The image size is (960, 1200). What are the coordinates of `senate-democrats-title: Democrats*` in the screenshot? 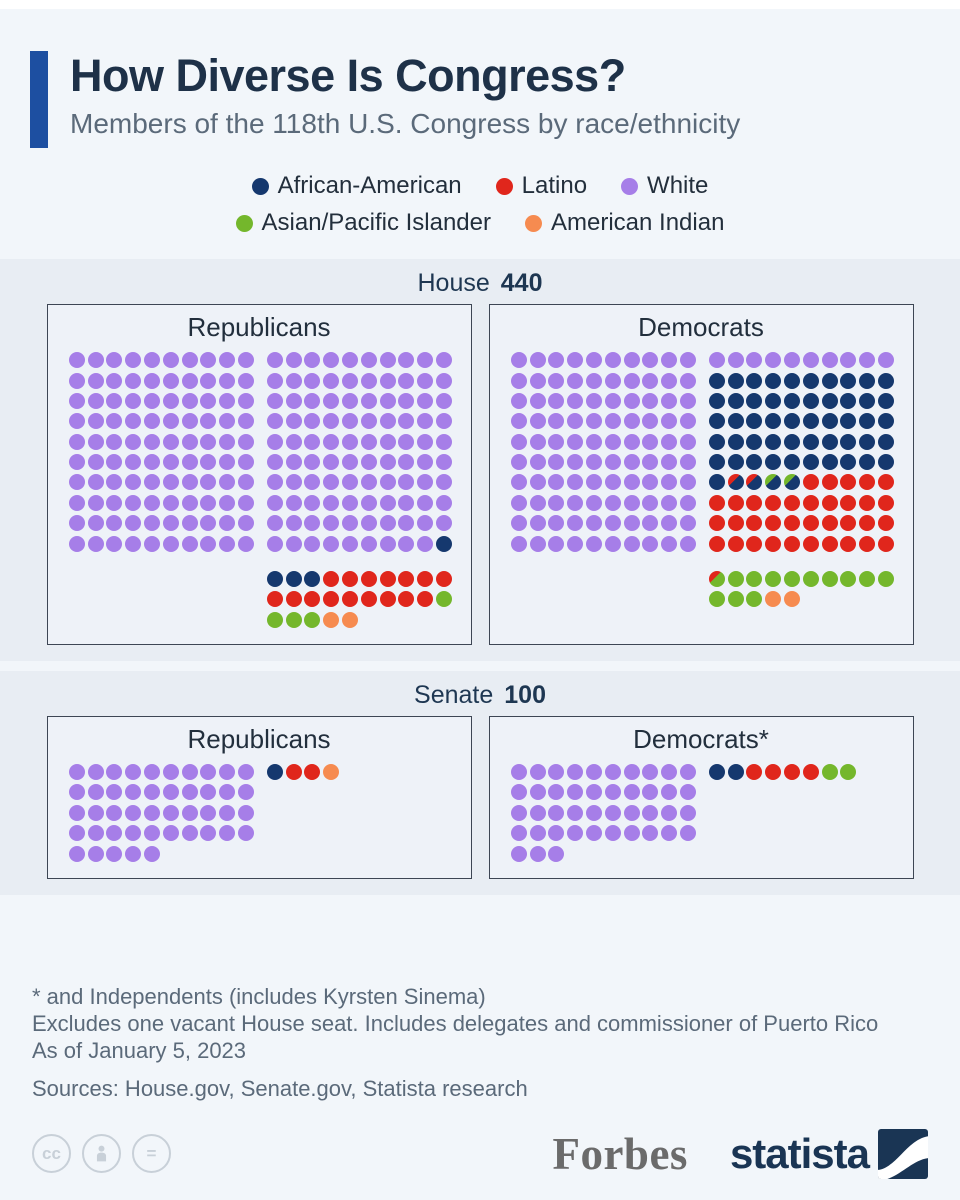 It's located at (701, 738).